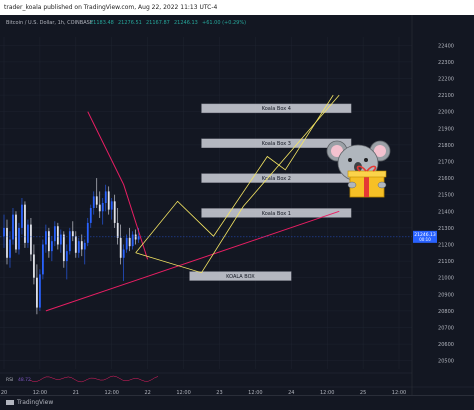 The height and width of the screenshot is (410, 474). I want to click on tradingview-brand: TradingView, so click(29, 402).